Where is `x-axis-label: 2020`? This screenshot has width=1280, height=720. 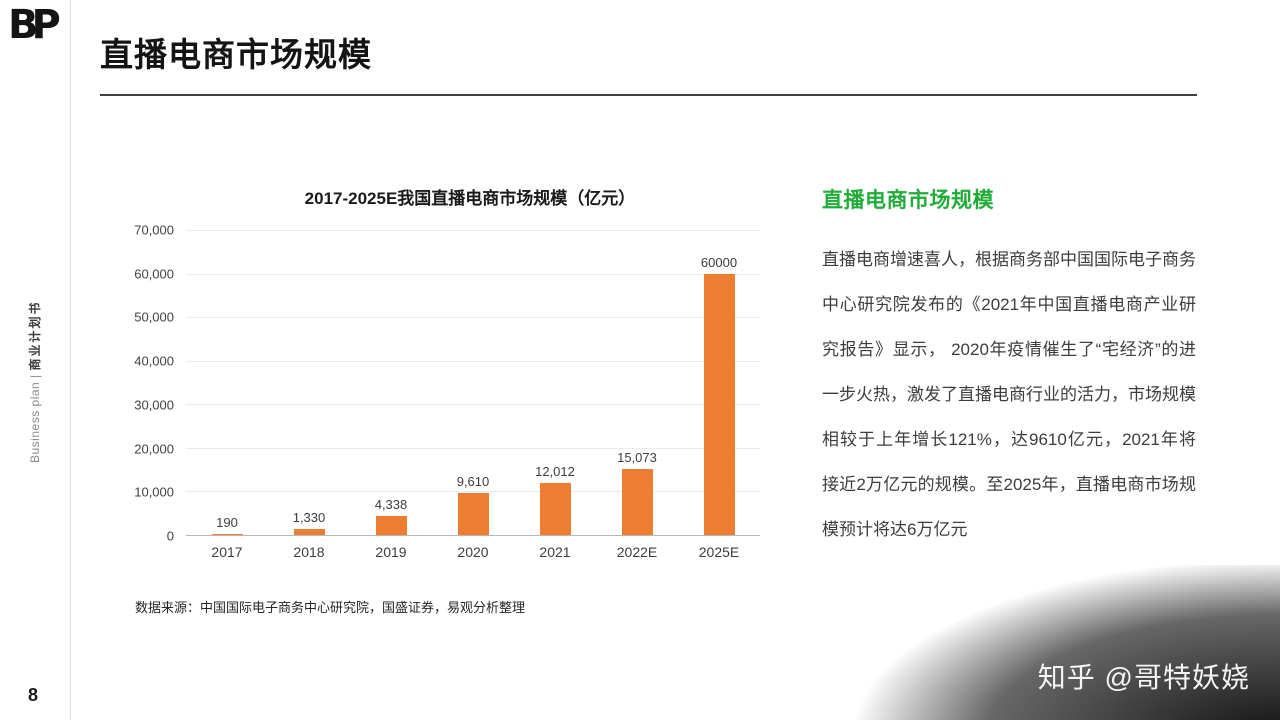 x-axis-label: 2020 is located at coordinates (473, 552).